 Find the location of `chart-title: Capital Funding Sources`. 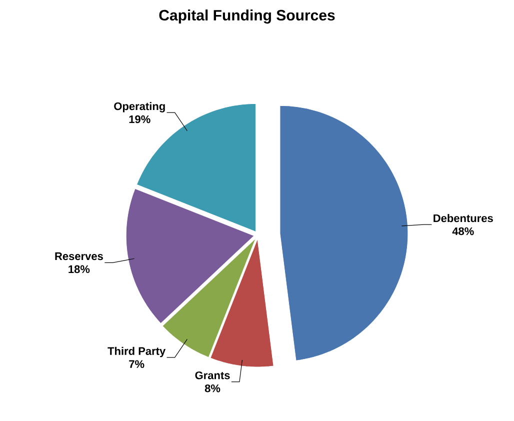

chart-title: Capital Funding Sources is located at coordinates (247, 17).